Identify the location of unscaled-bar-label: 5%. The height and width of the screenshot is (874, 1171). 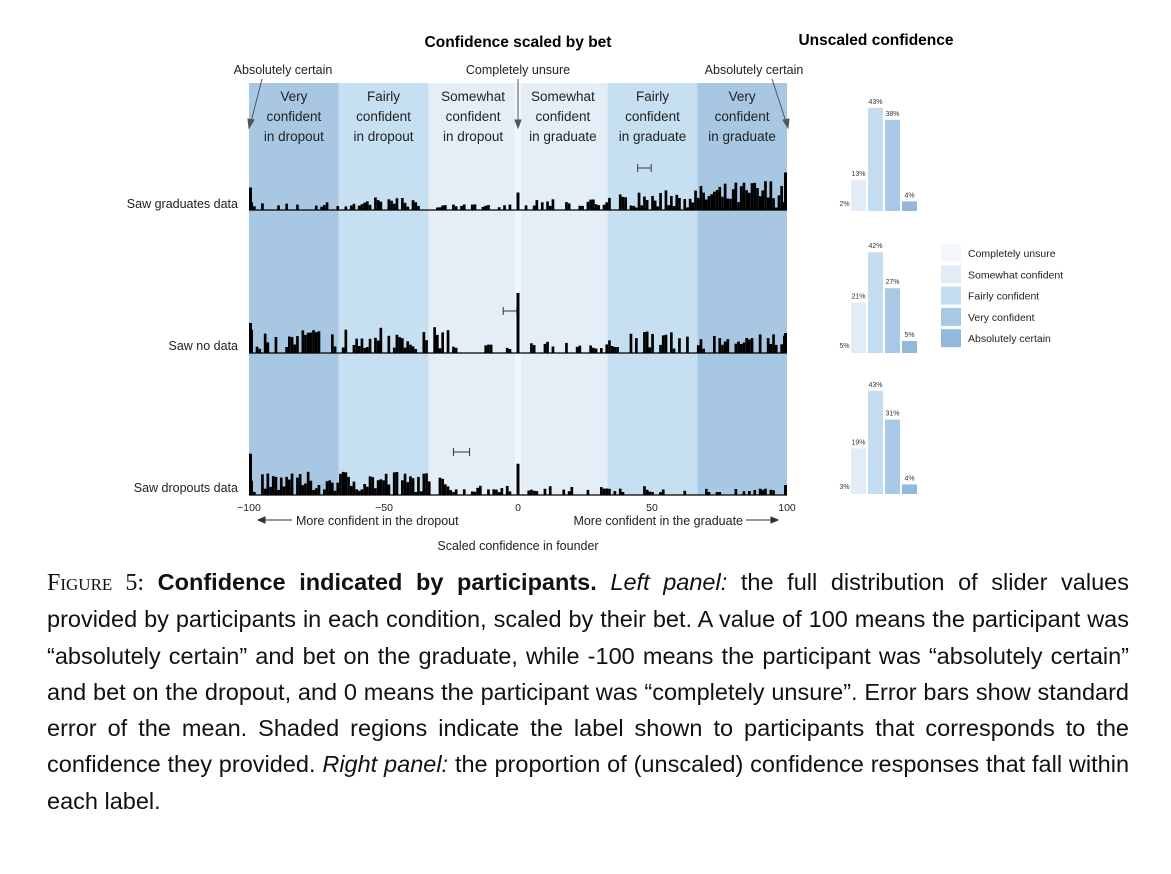
(909, 335).